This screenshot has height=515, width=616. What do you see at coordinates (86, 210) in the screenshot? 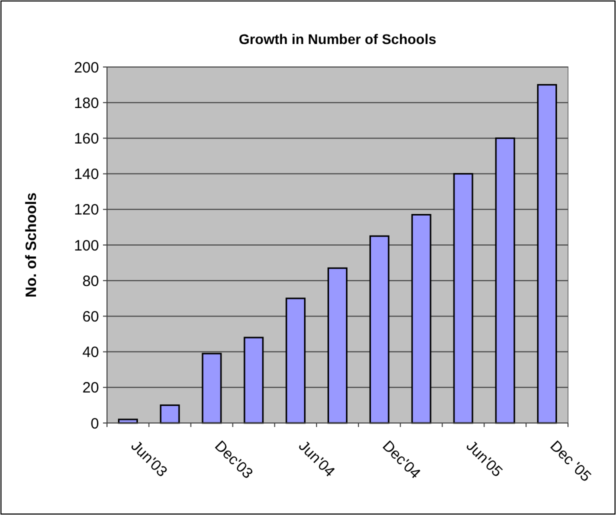
I see `y-tick-label: 120` at bounding box center [86, 210].